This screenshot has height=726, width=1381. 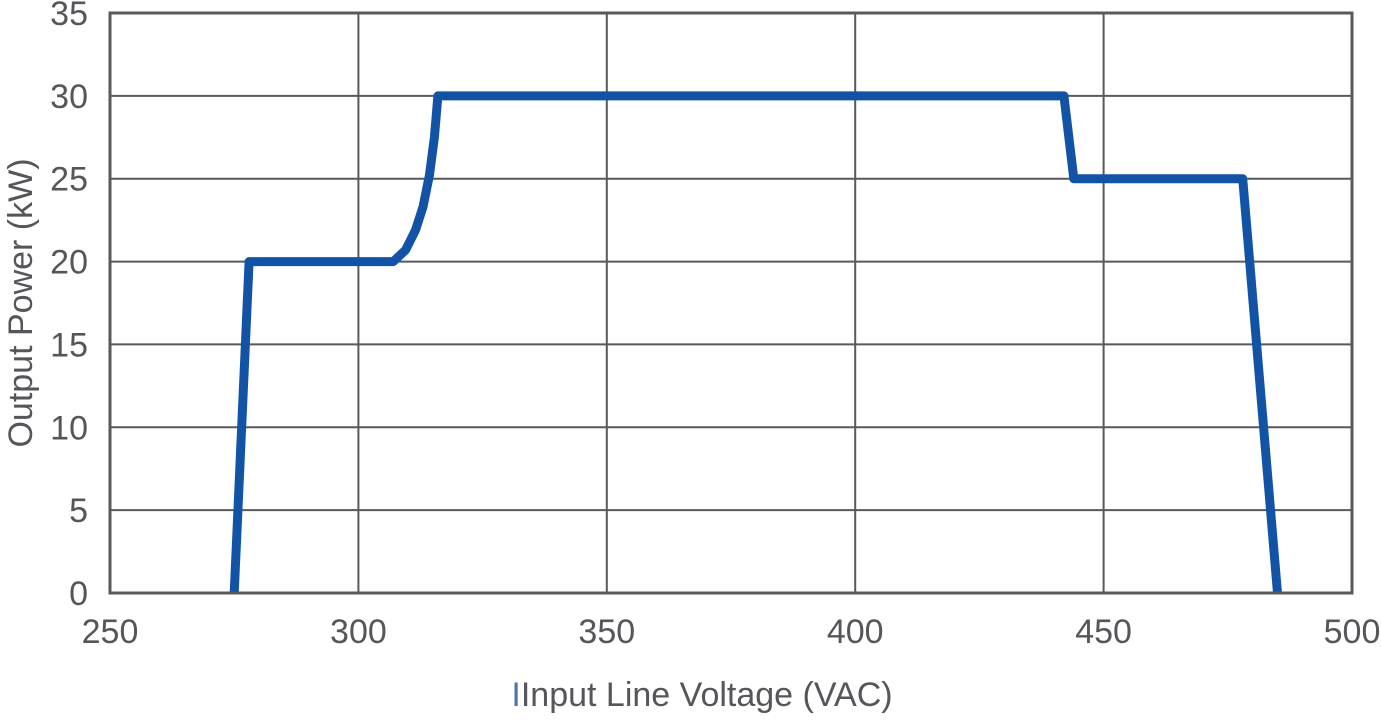 I want to click on x-tick-label: 450, so click(x=1103, y=632).